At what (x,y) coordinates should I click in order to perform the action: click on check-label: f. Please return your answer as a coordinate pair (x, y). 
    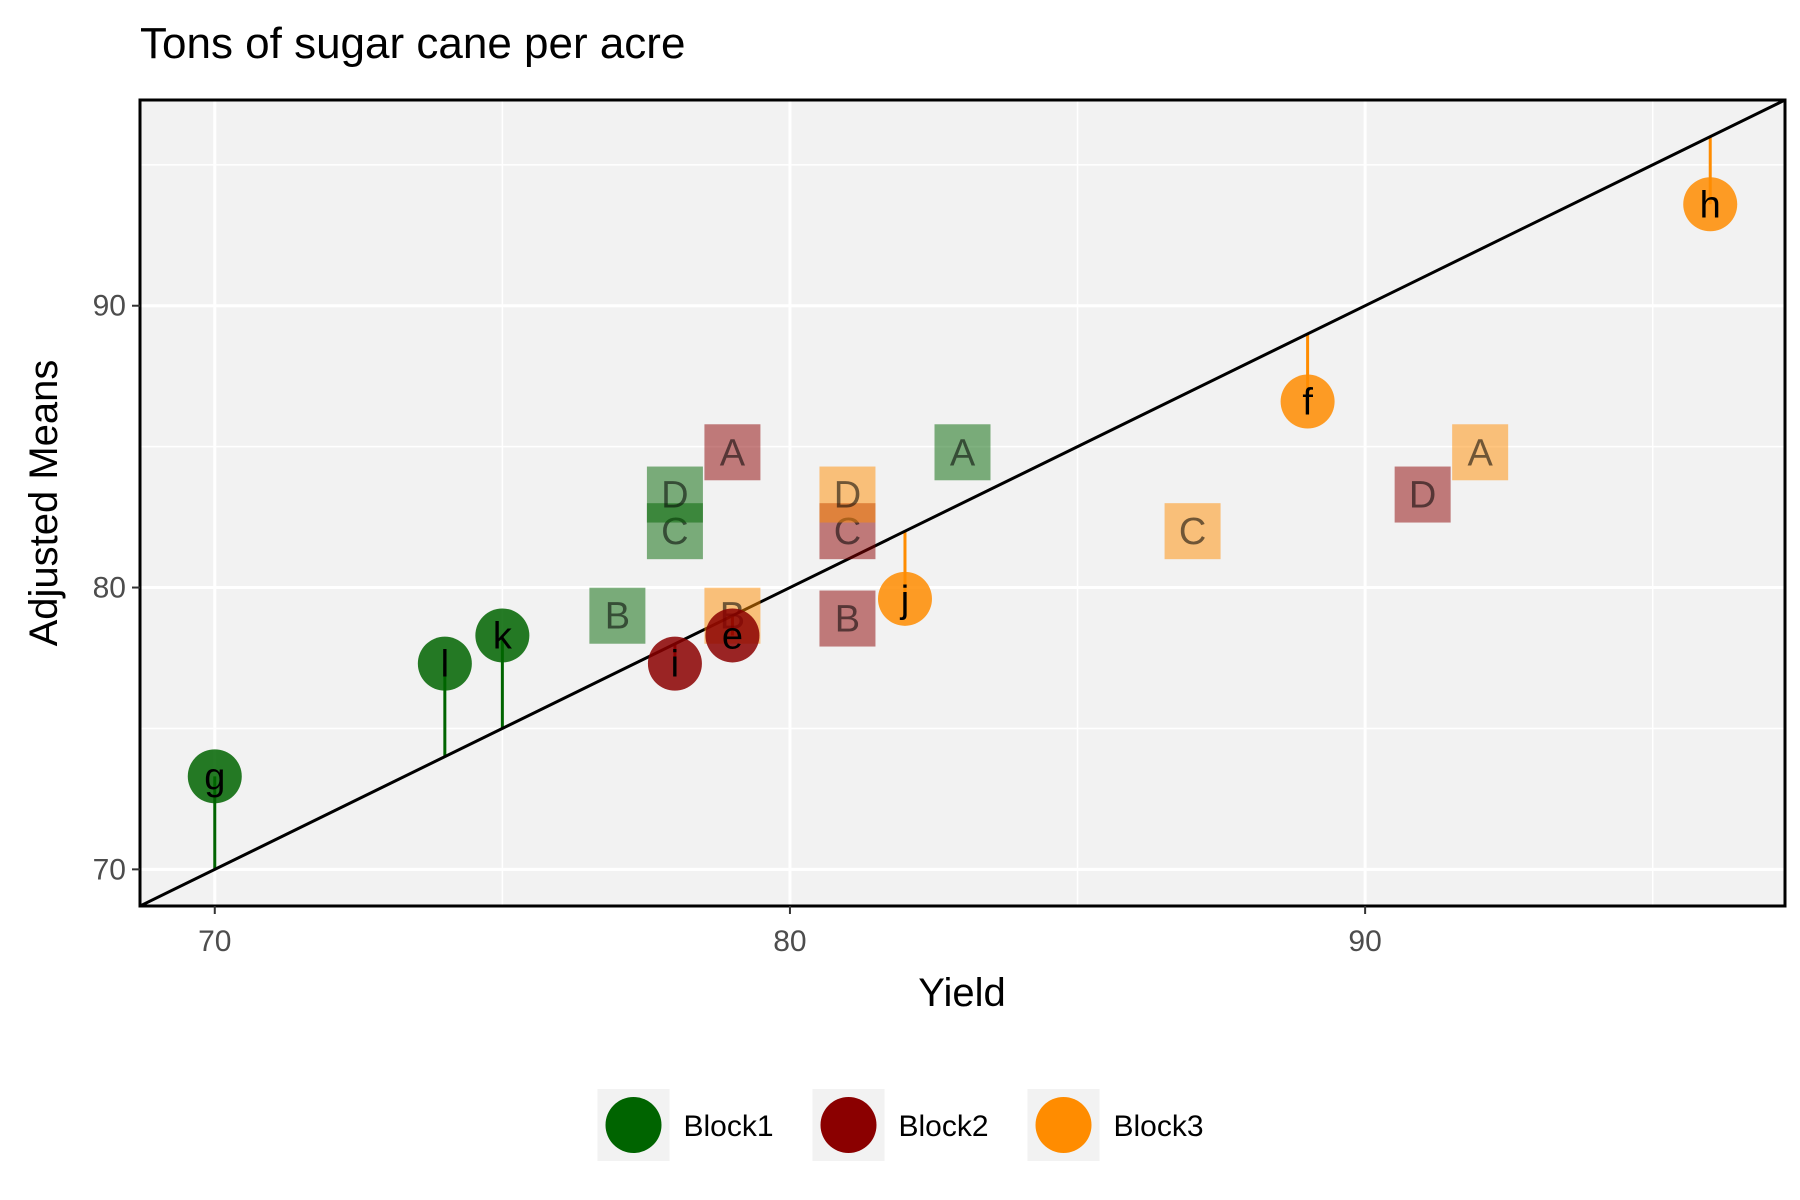
    Looking at the image, I should click on (1307, 403).